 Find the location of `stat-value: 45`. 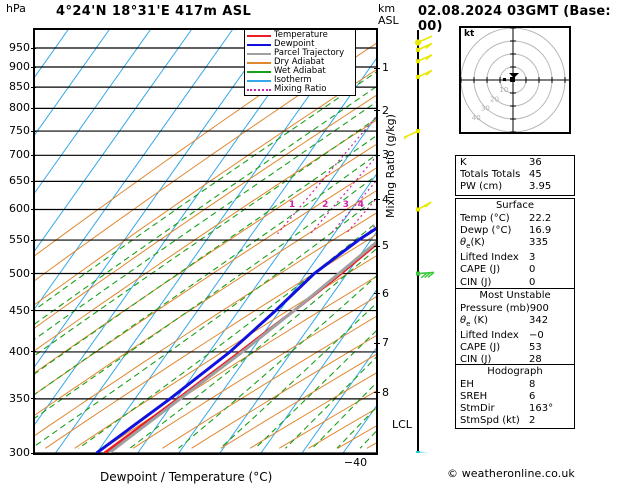

stat-value: 45 is located at coordinates (535, 175).